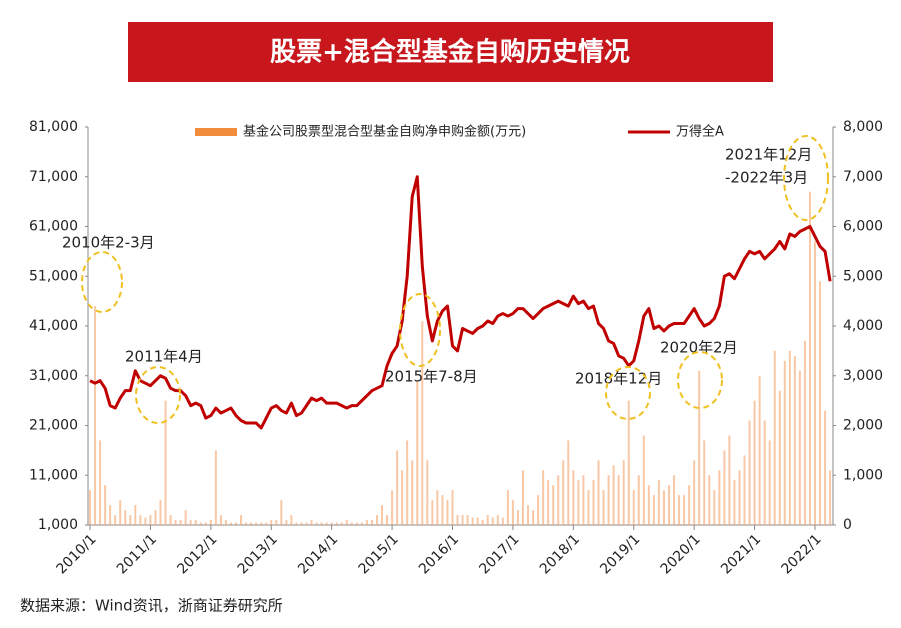  What do you see at coordinates (53, 276) in the screenshot?
I see `y-tick-label: 51,000` at bounding box center [53, 276].